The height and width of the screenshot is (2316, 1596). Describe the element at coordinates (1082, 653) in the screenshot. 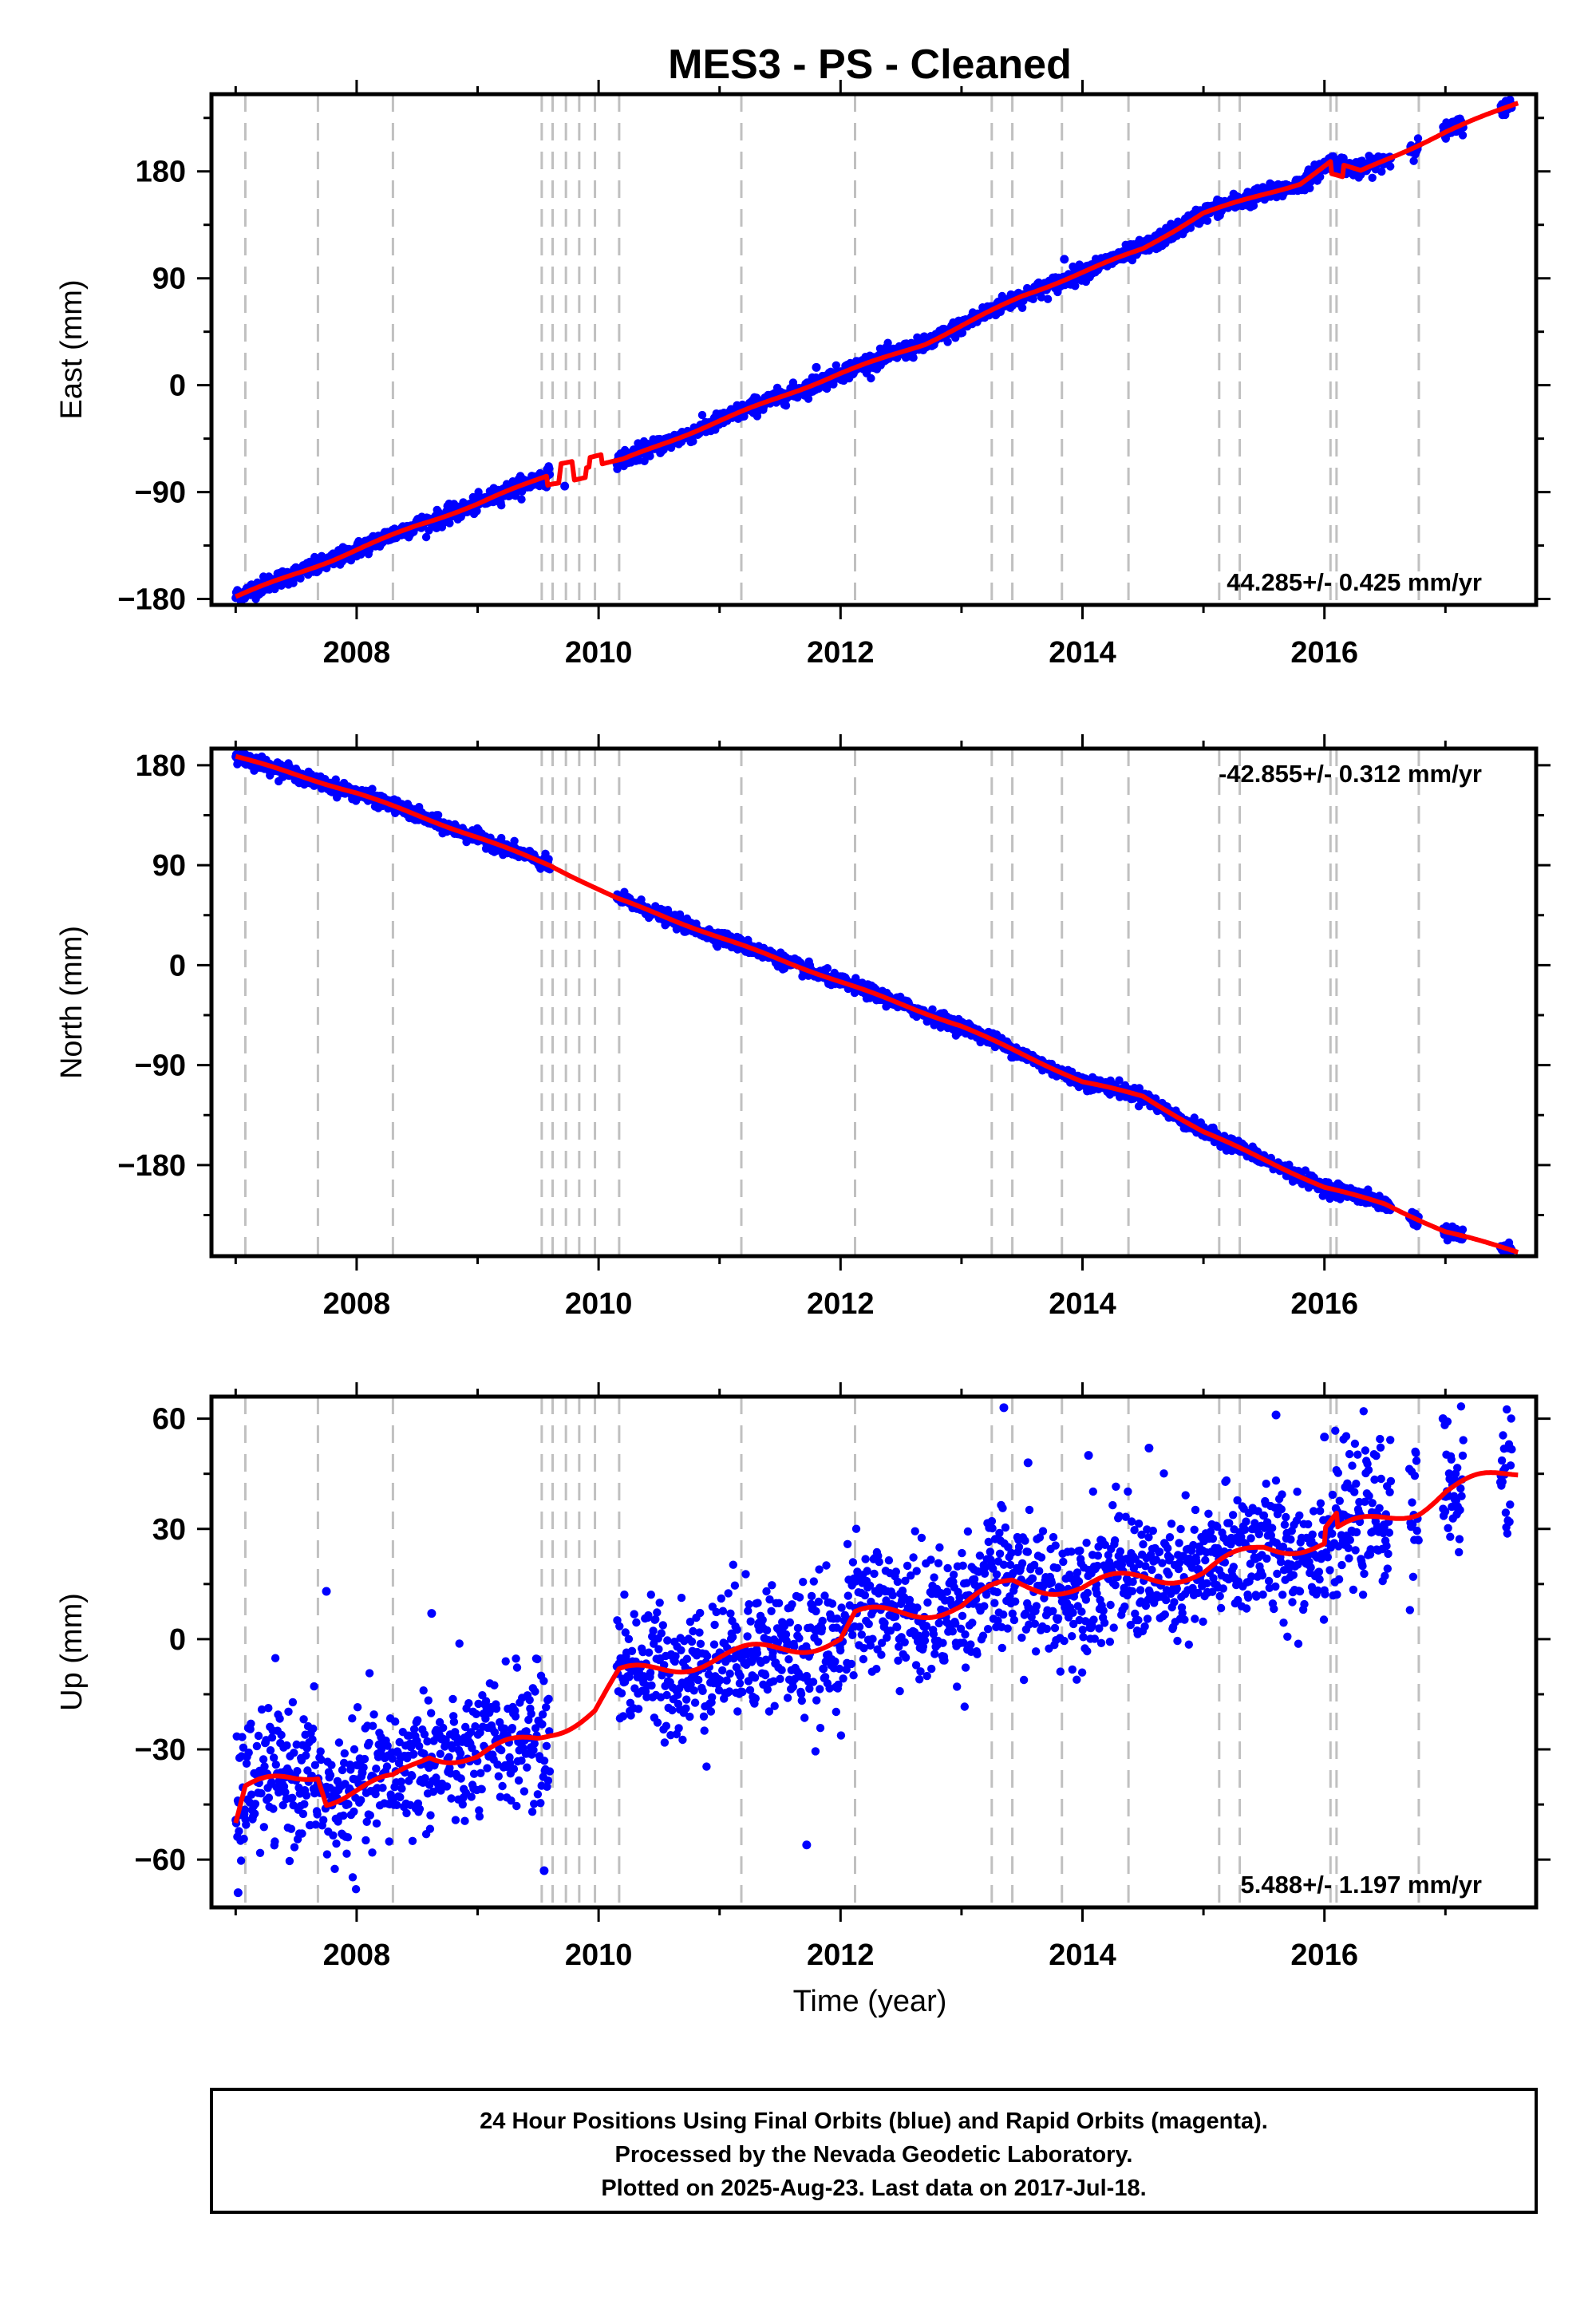

I see `x-tick-label: 2014` at that location.